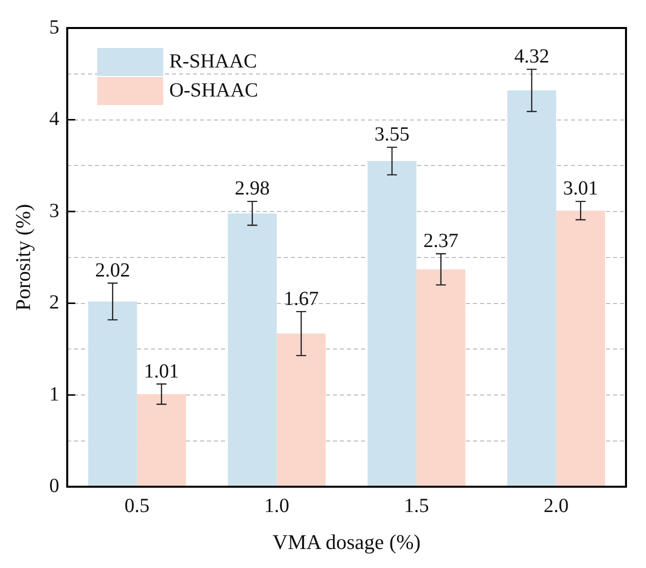  Describe the element at coordinates (213, 90) in the screenshot. I see `legend-label: O-SHAAC` at that location.